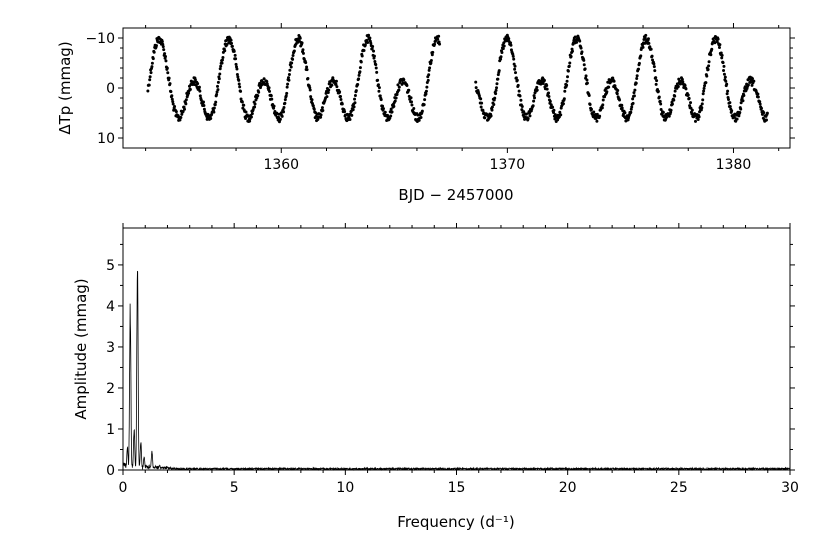  Describe the element at coordinates (790, 488) in the screenshot. I see `amplitude-spectrum-x-tick-label: 30` at that location.